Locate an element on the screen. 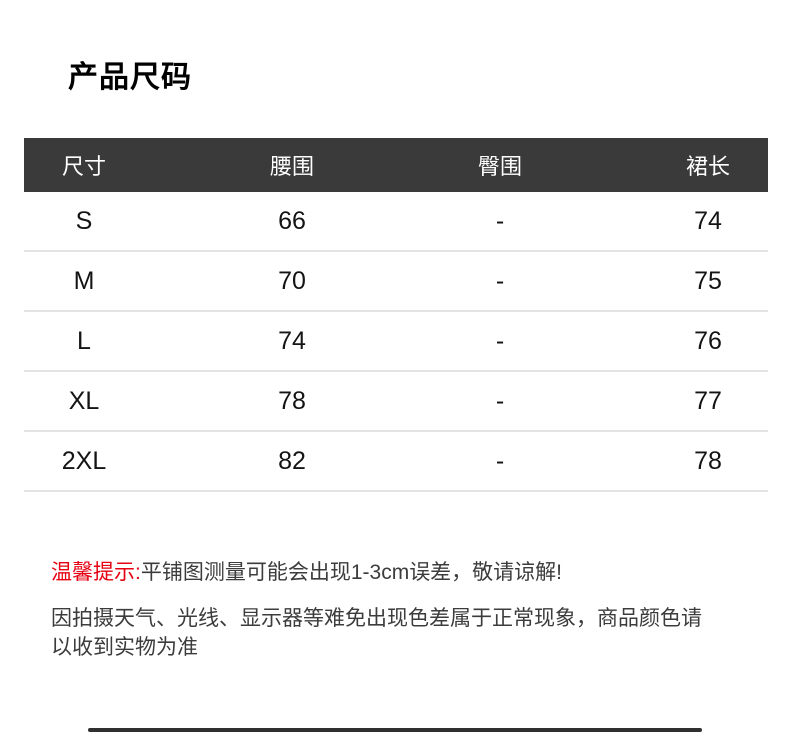 Image resolution: width=790 pixels, height=733 pixels. table-row: M 70 - 75 is located at coordinates (396, 282).